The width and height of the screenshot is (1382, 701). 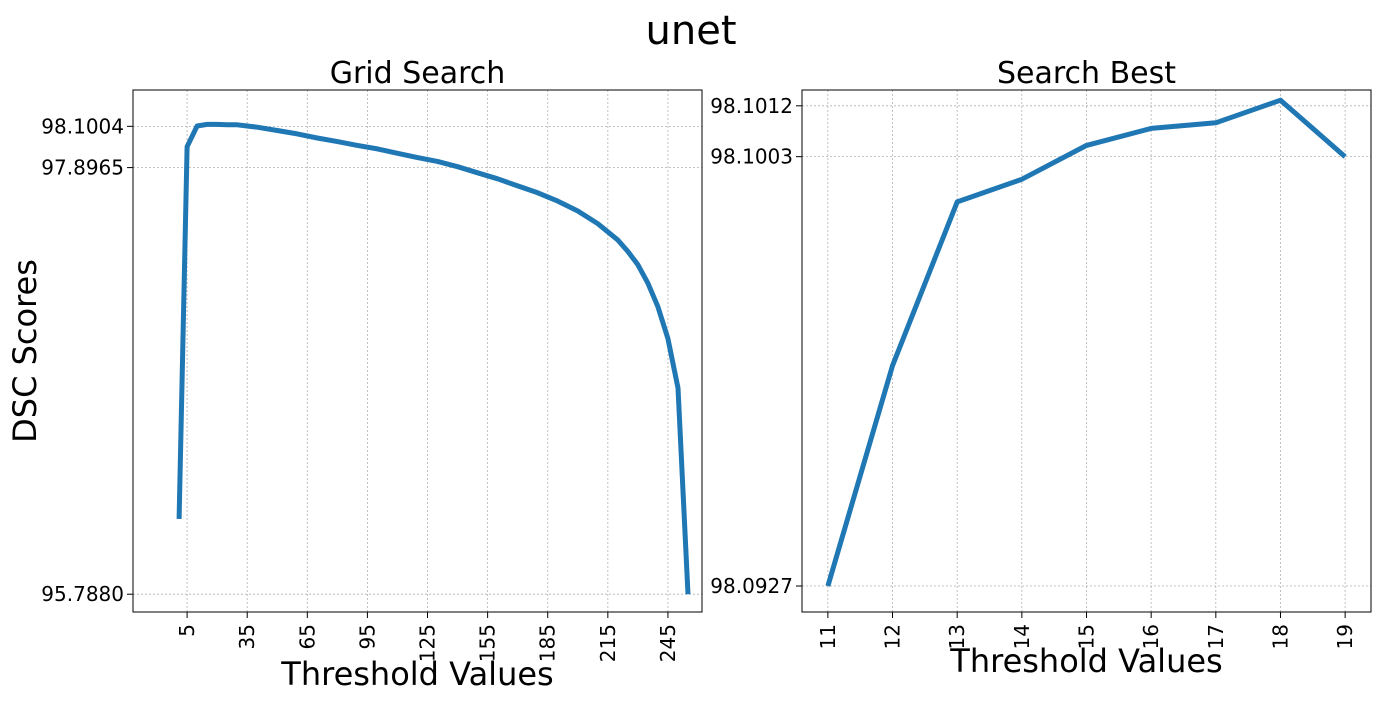 I want to click on y-tick-label: 97.8965, so click(x=82, y=168).